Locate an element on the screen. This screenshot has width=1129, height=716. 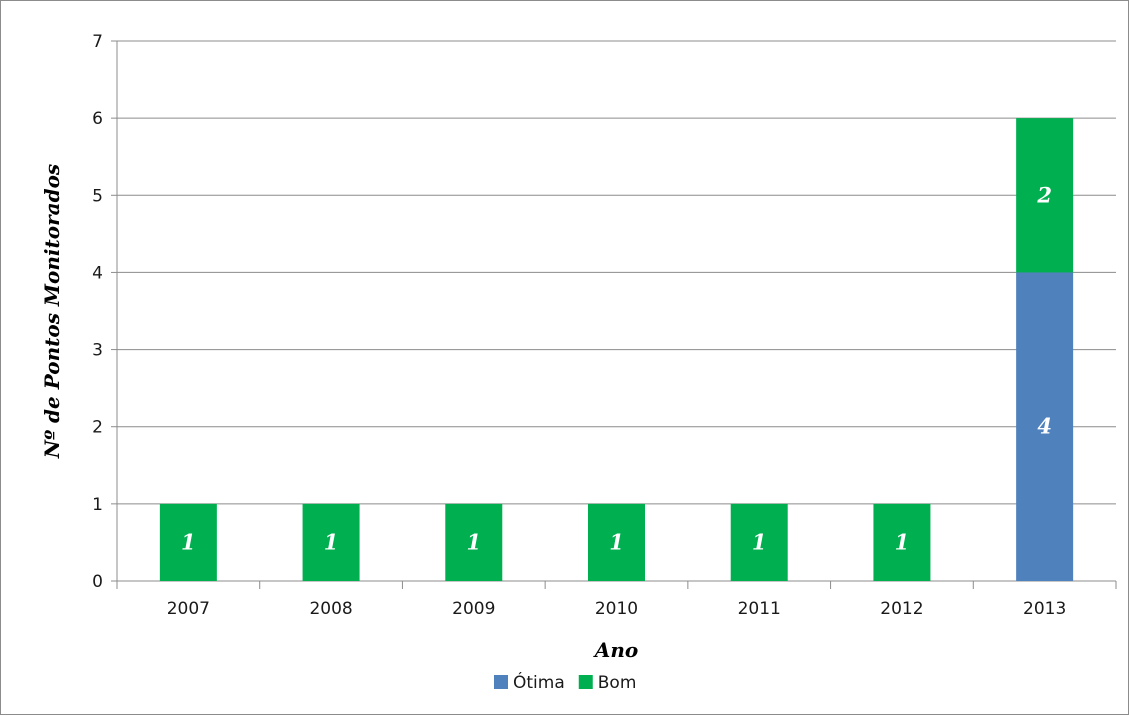
y-tick-label: 1 is located at coordinates (97, 505).